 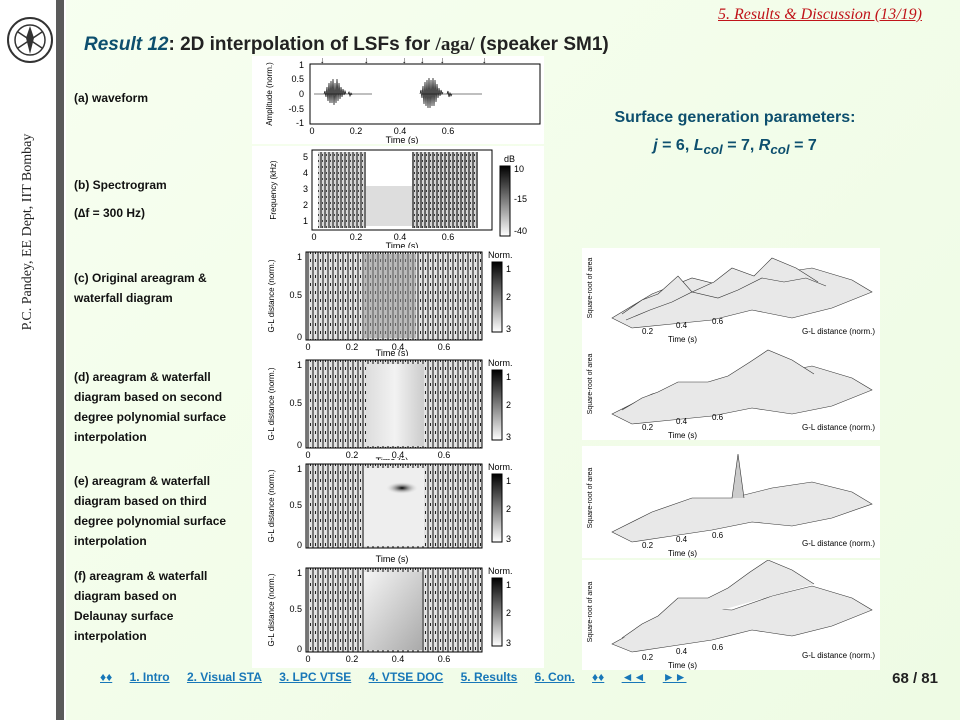 I want to click on db-tick: 10, so click(x=519, y=169).